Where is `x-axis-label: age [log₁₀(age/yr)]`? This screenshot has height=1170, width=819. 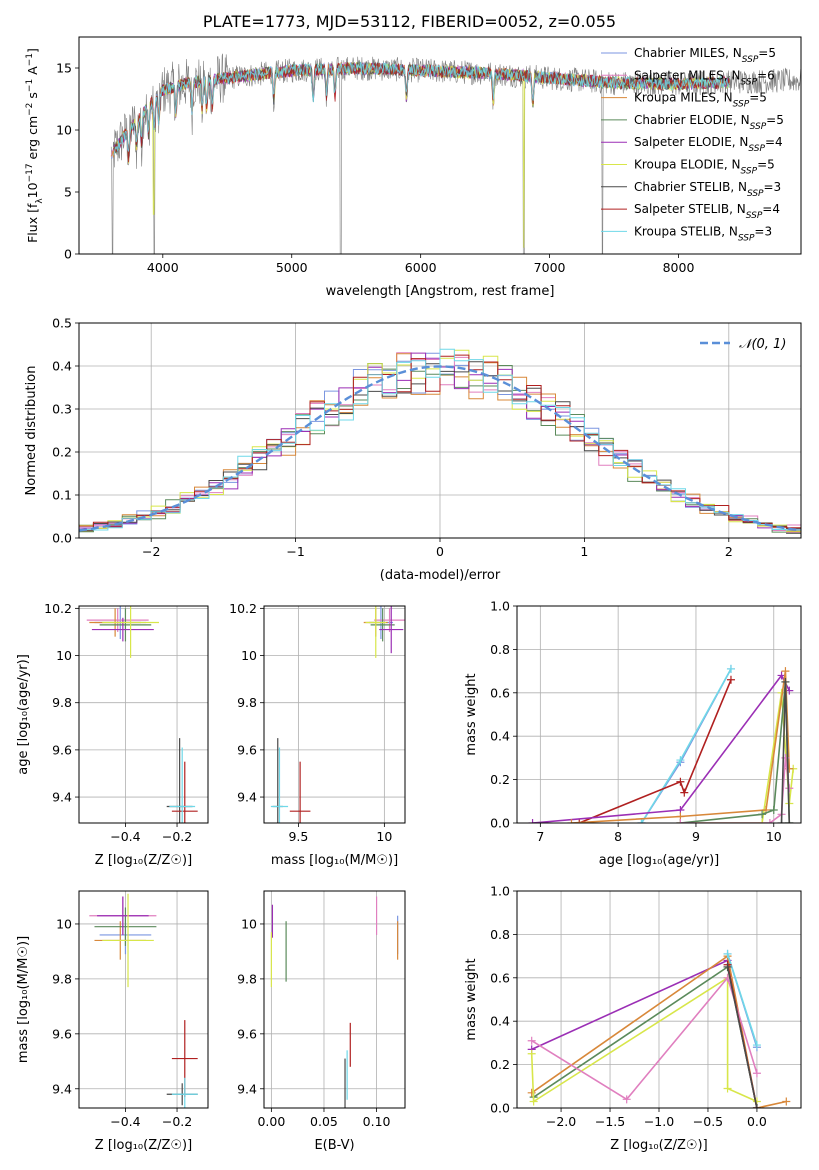 x-axis-label: age [log₁₀(age/yr)] is located at coordinates (659, 860).